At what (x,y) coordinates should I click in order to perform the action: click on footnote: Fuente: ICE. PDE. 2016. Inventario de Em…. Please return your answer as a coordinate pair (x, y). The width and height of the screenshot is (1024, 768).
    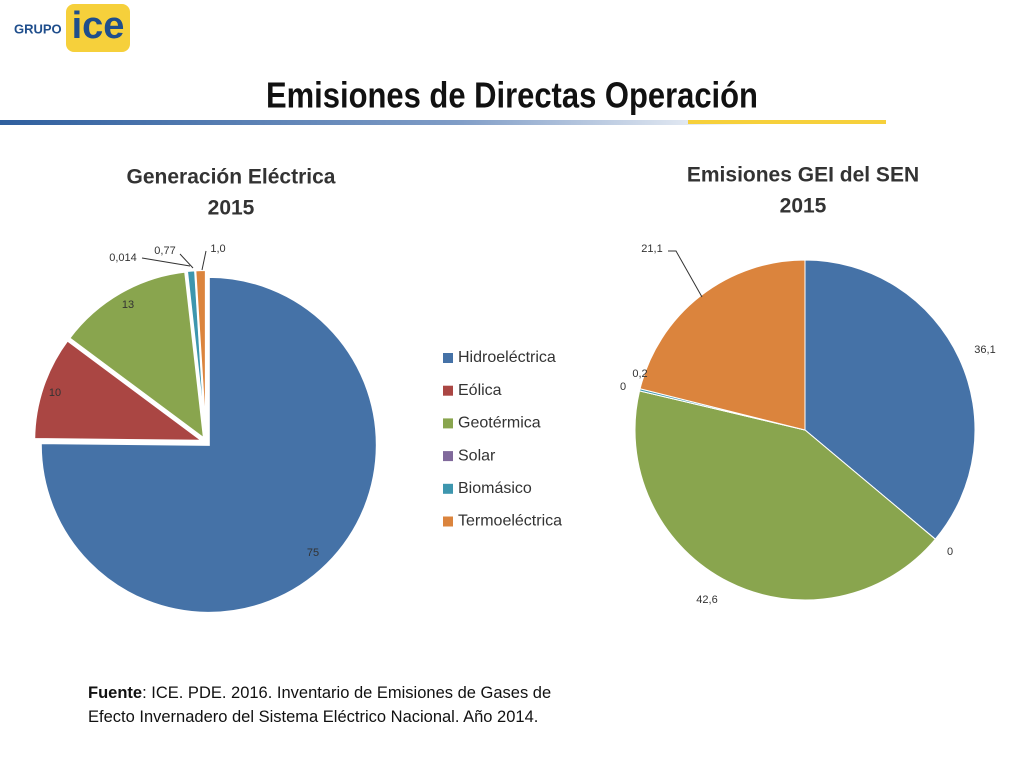
    Looking at the image, I should click on (325, 705).